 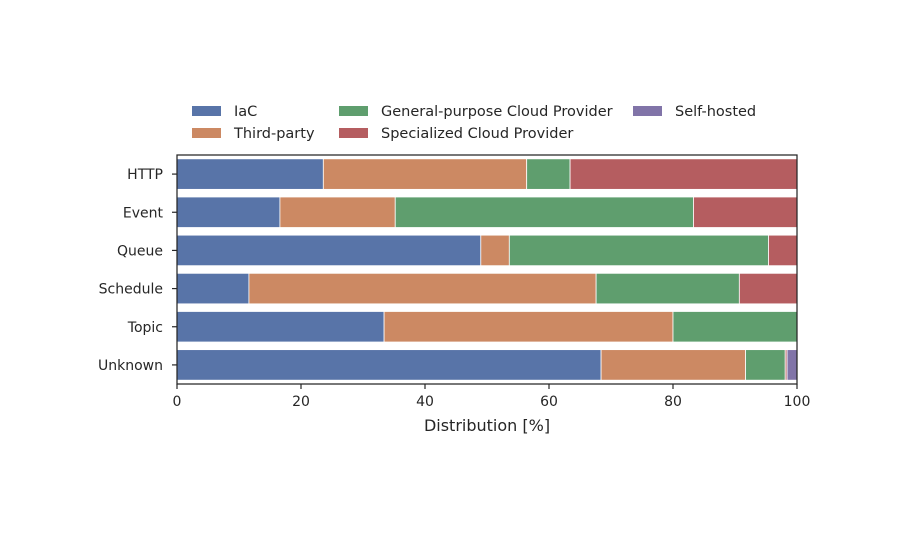 What do you see at coordinates (137, 270) in the screenshot?
I see `y-axis-ticks: HTTP Event Queue Schedule Topic Unknown` at bounding box center [137, 270].